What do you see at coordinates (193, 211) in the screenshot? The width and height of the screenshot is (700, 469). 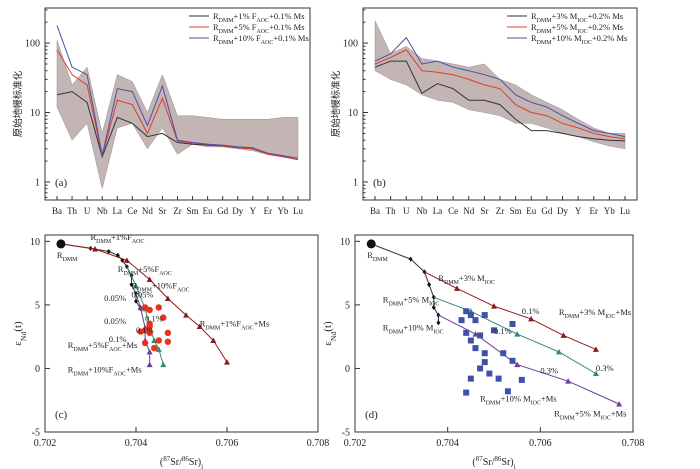 I see `x-tick-label: Sm` at bounding box center [193, 211].